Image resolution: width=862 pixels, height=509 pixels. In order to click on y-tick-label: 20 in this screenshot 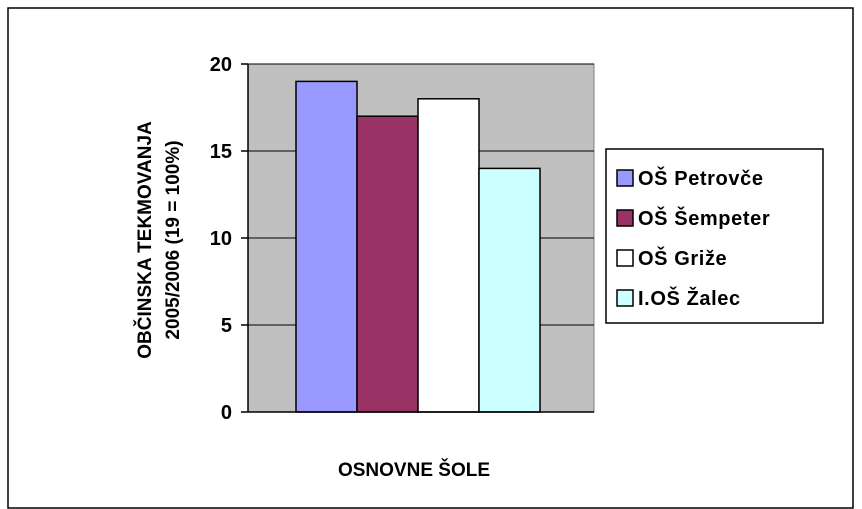, I will do `click(221, 65)`.